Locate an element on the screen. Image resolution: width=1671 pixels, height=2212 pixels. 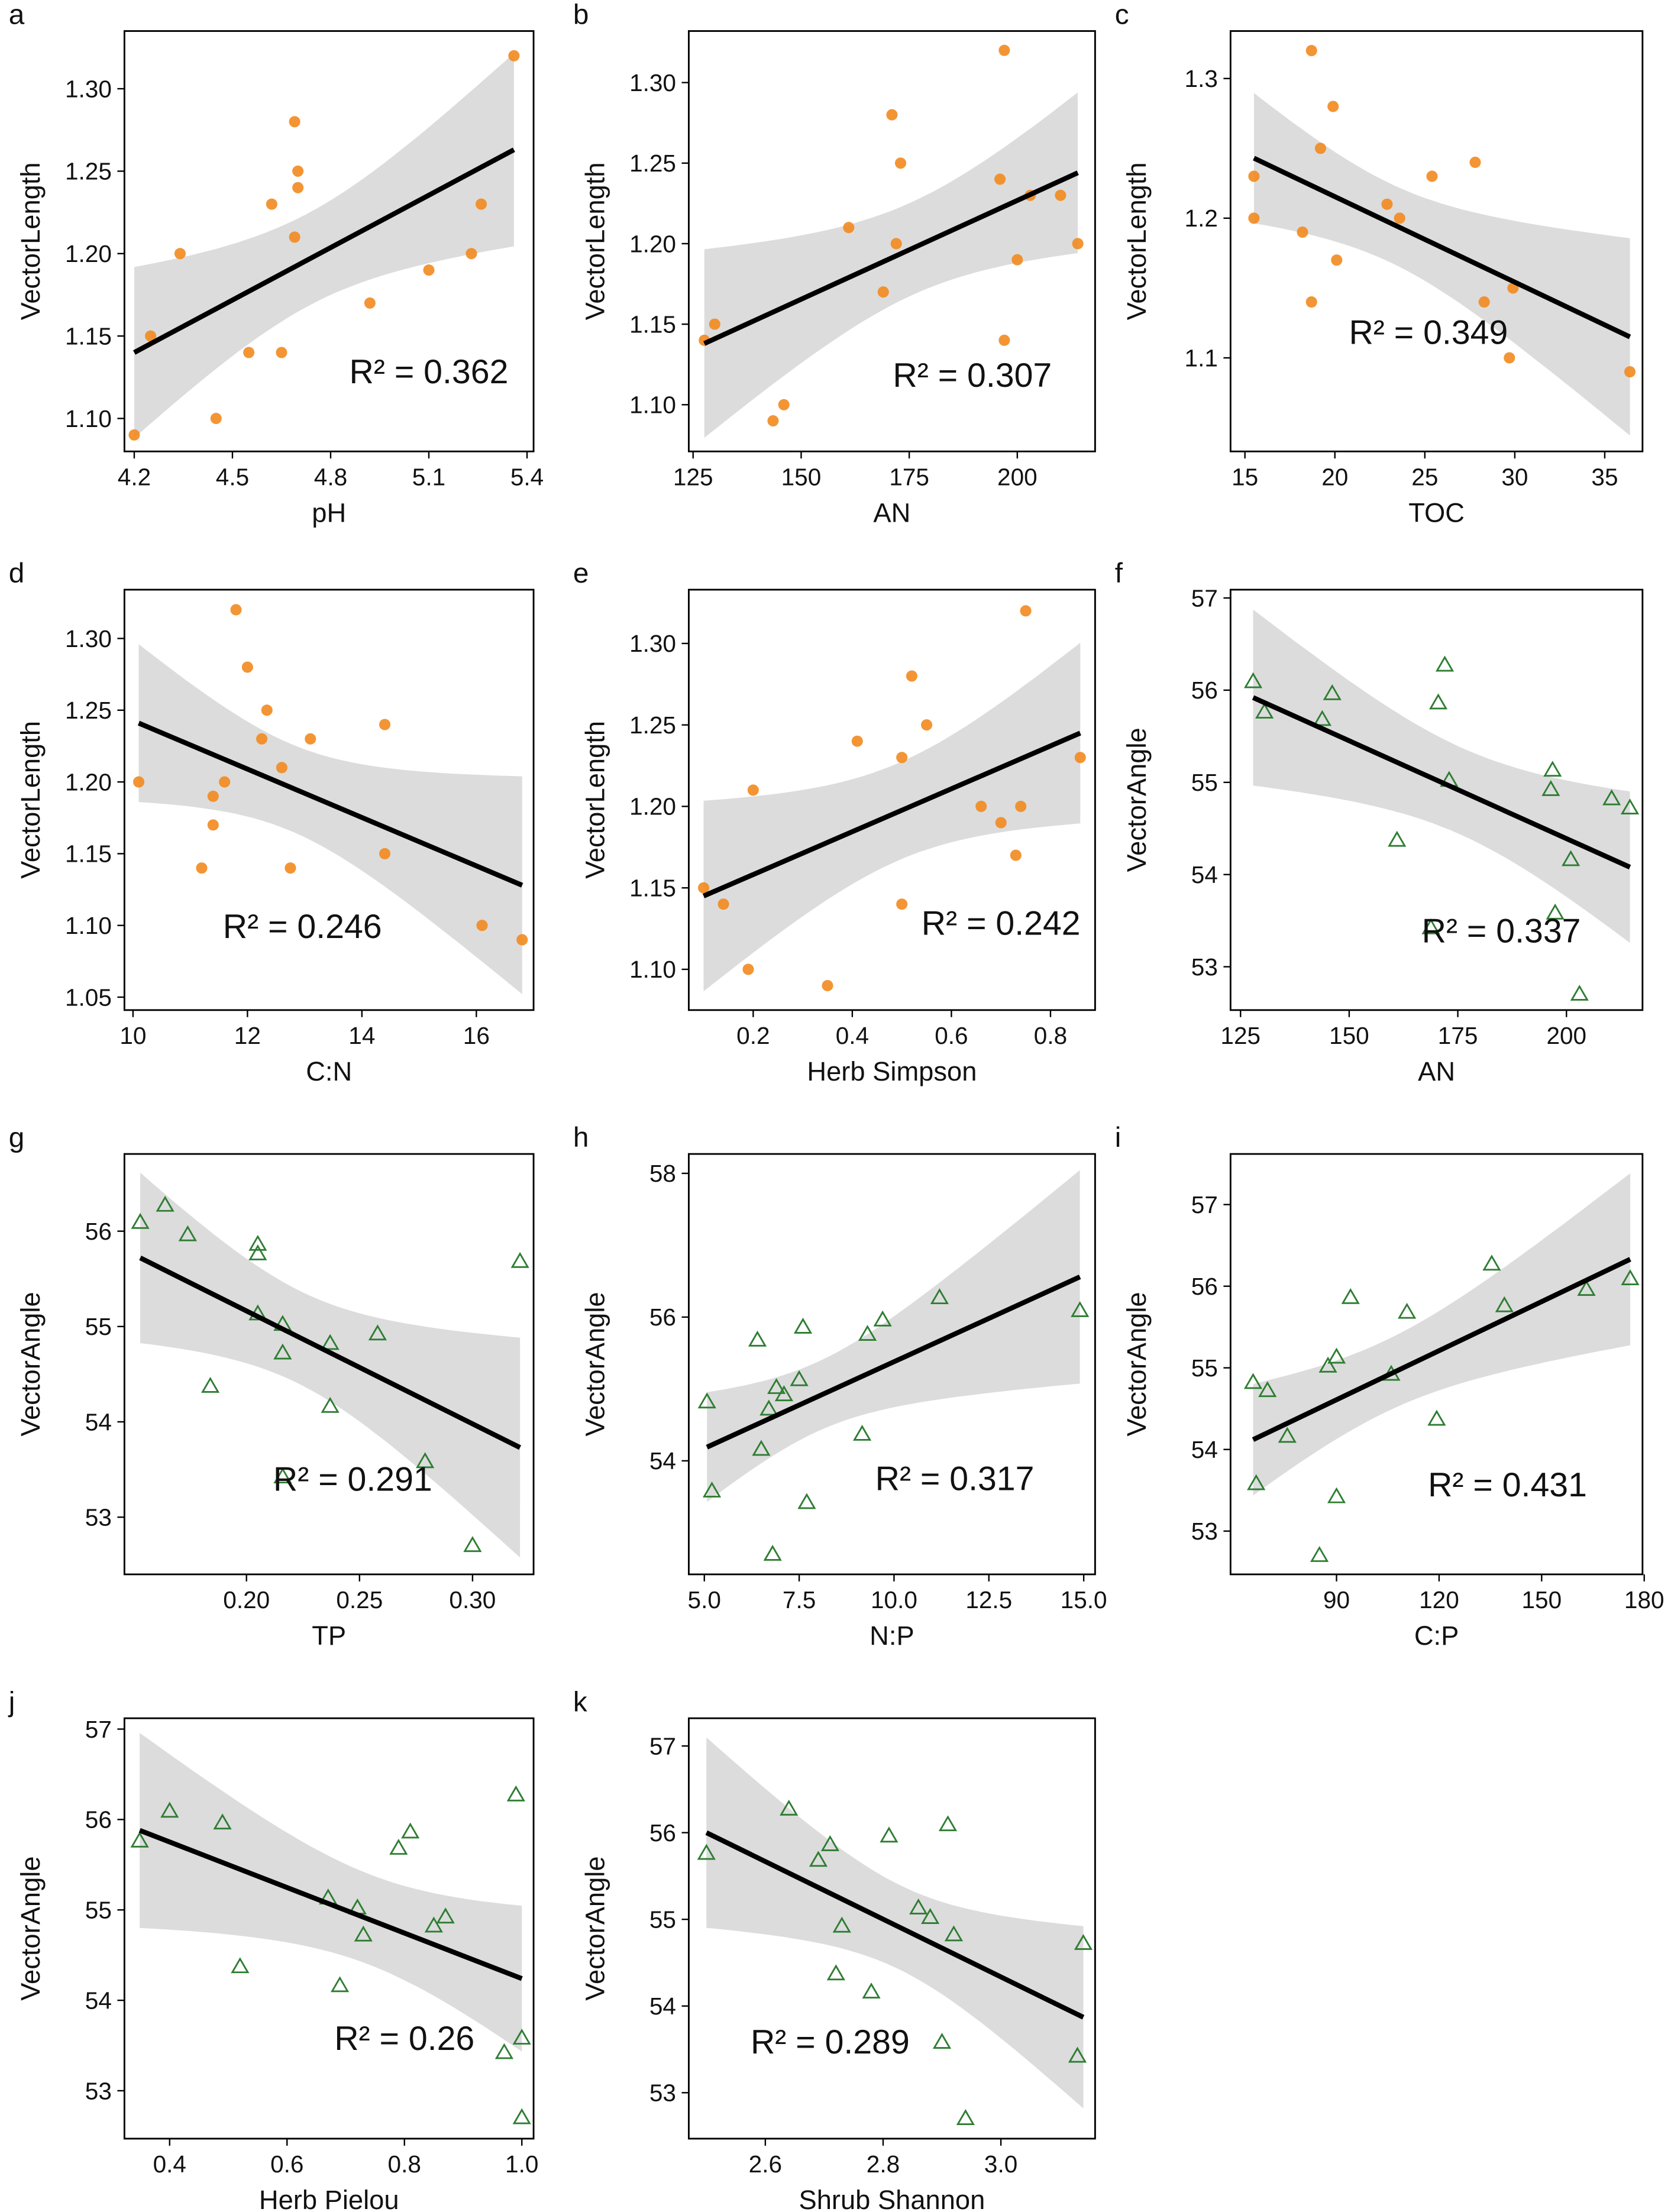
x-axis-label: TOC is located at coordinates (1436, 513).